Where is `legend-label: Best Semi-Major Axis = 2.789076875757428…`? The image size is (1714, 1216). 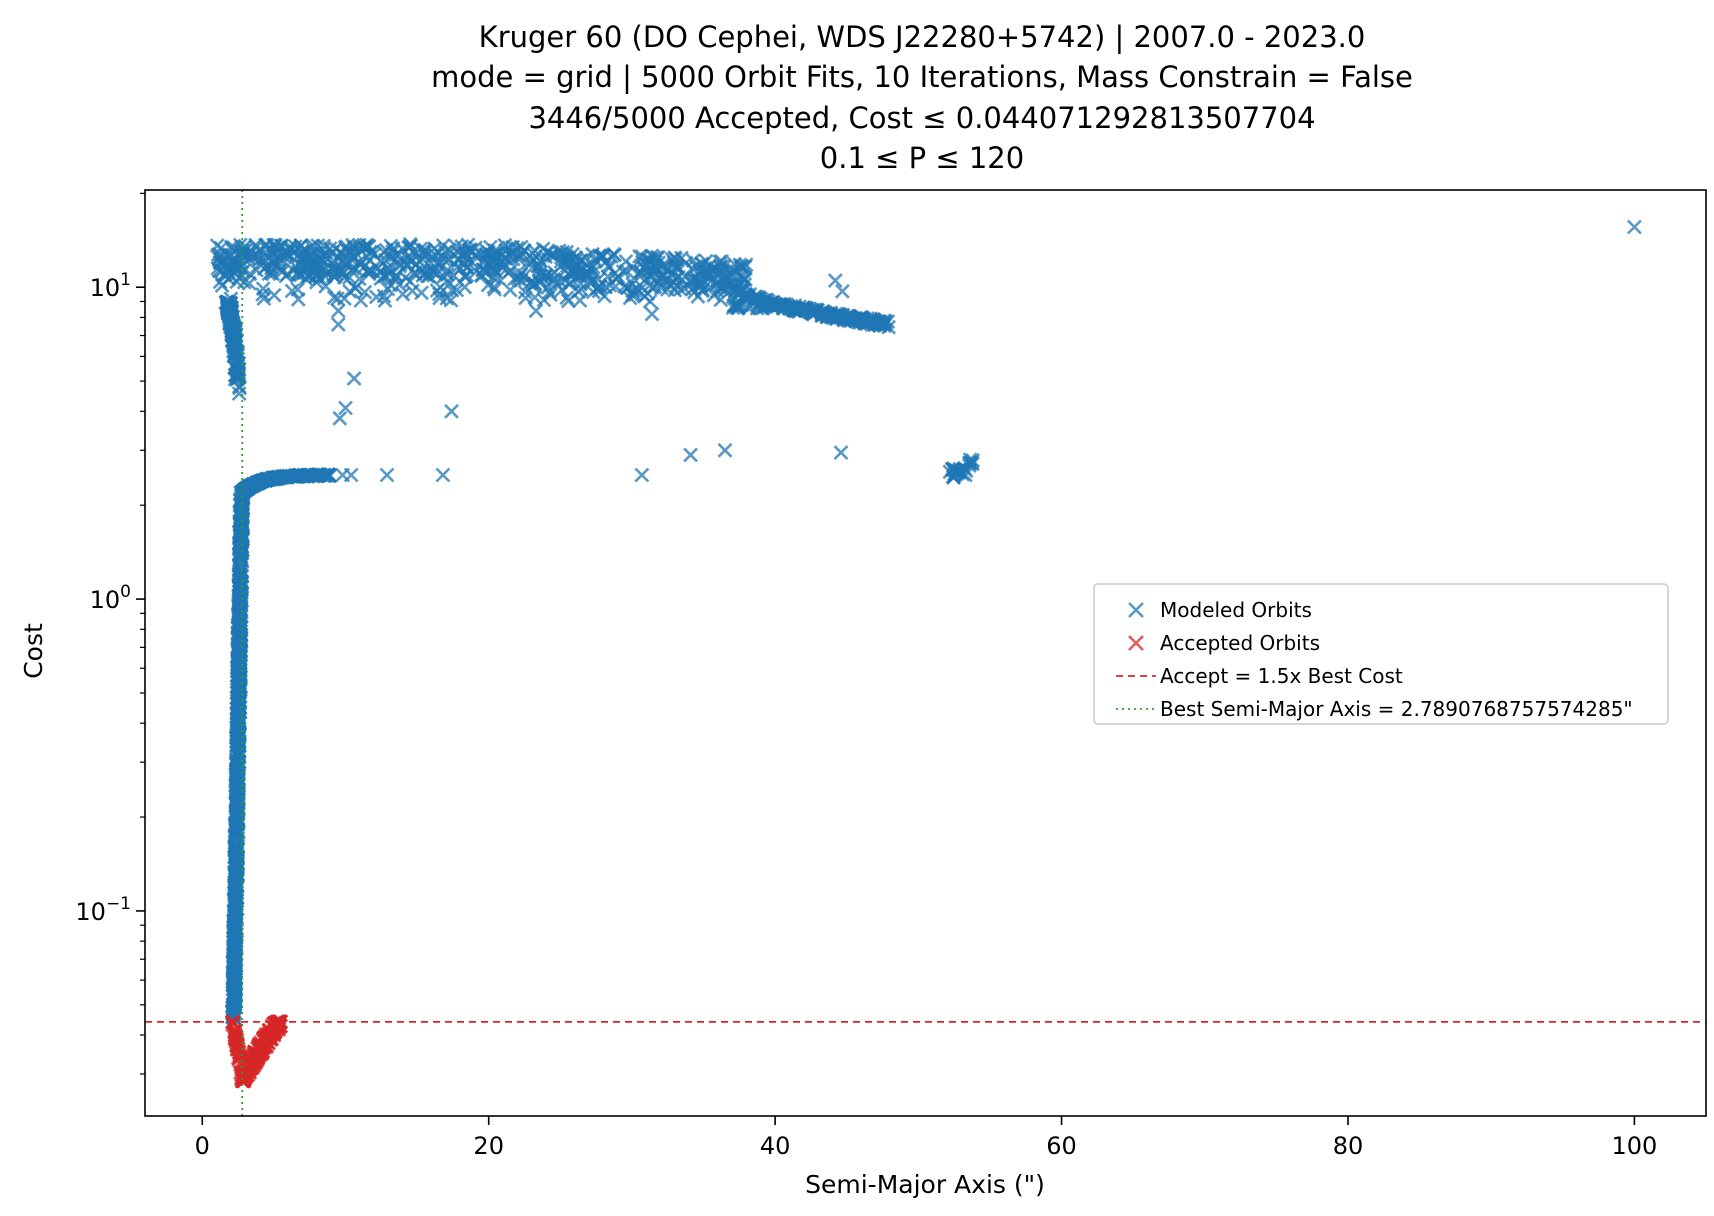 legend-label: Best Semi-Major Axis = 2.789076875757428… is located at coordinates (1396, 709).